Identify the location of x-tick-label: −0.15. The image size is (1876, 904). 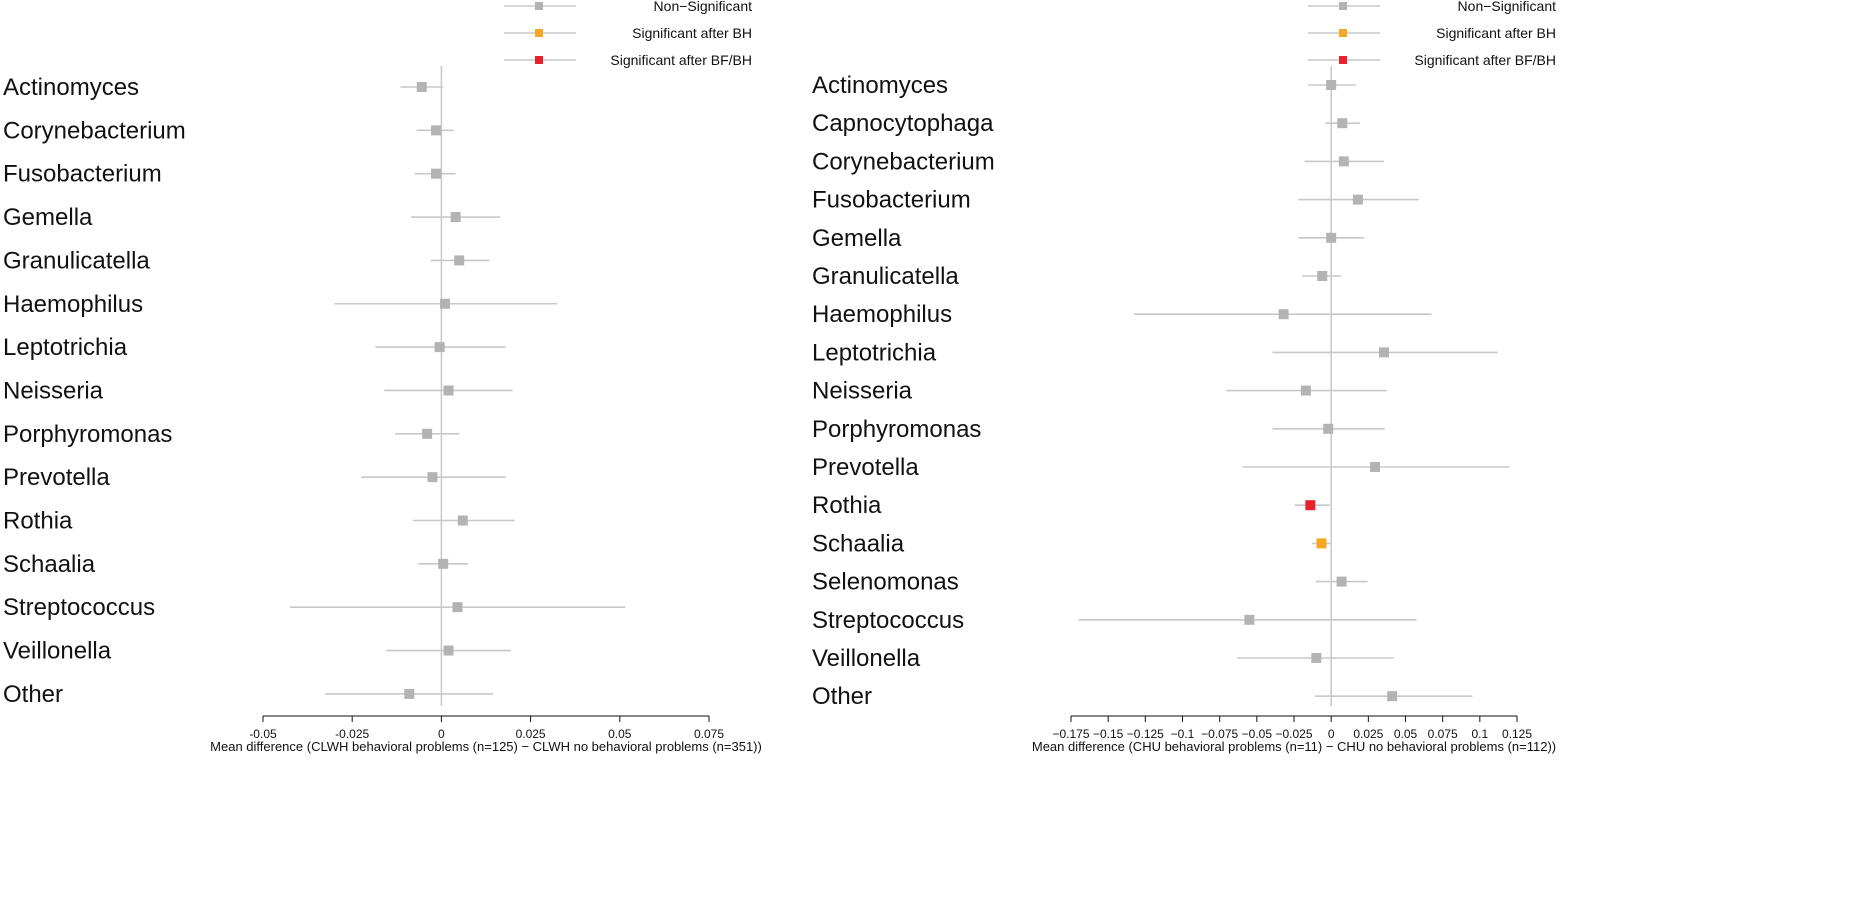
(1108, 734).